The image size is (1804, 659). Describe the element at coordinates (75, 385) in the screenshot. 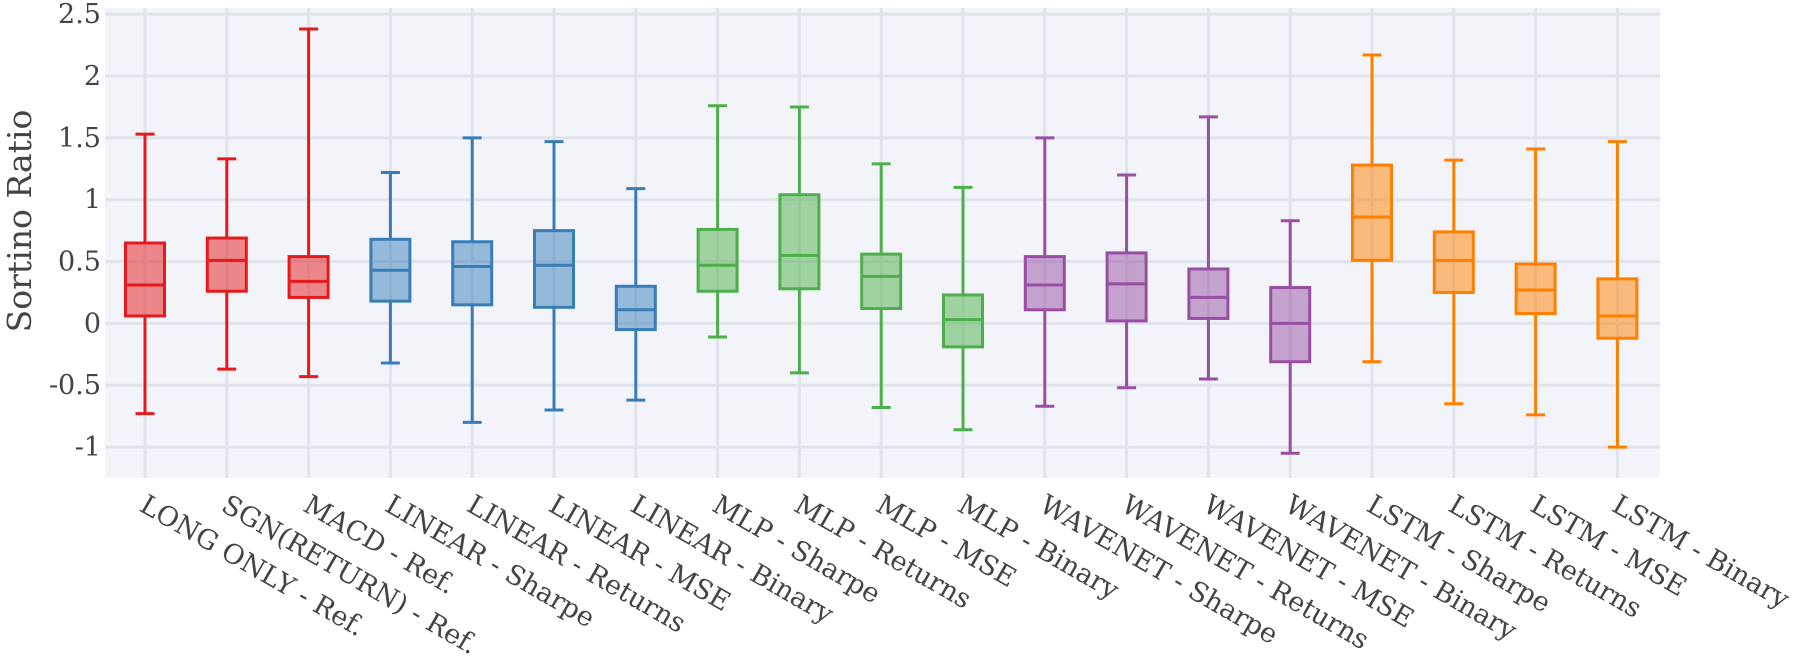

I see `y-tick-label: -0.5` at that location.